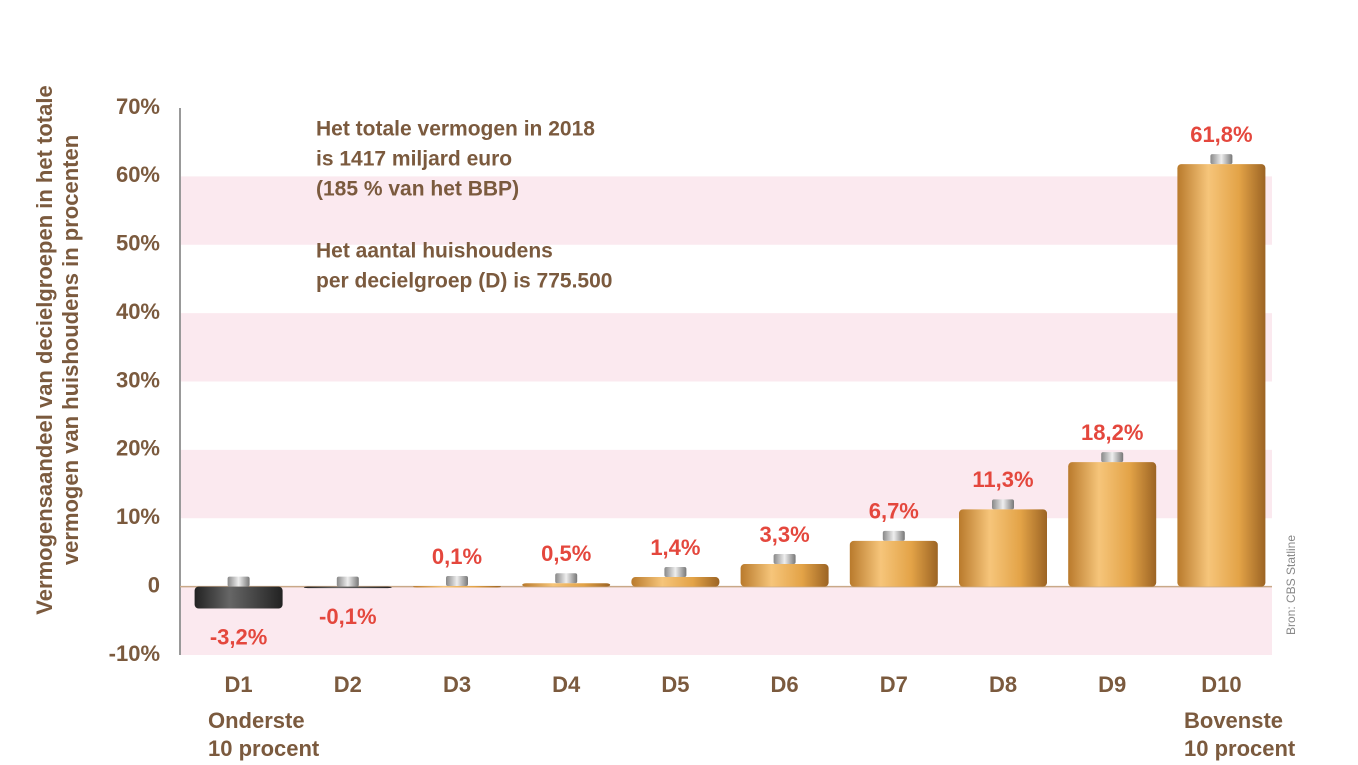 Image resolution: width=1358 pixels, height=765 pixels. What do you see at coordinates (154, 584) in the screenshot?
I see `y-tick-label: 0` at bounding box center [154, 584].